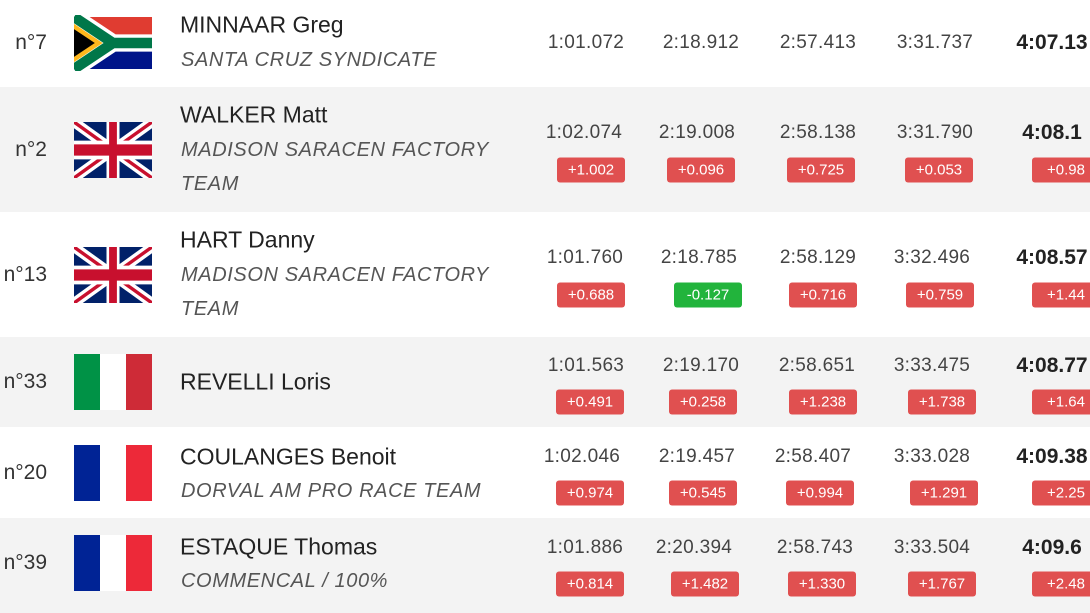  What do you see at coordinates (939, 170) in the screenshot?
I see `split-diff: +0.053` at bounding box center [939, 170].